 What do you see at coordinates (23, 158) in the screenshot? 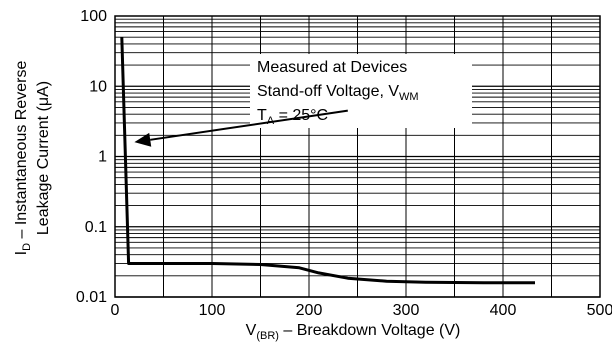
I see `y-axis-title-line-1: ID – Instantaneous Reverse` at bounding box center [23, 158].